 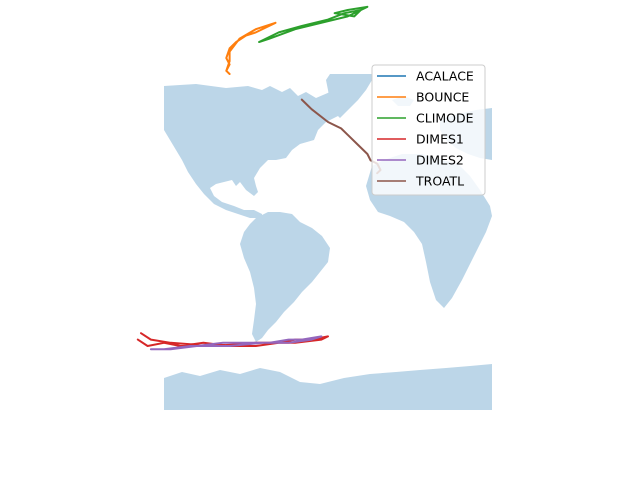 What do you see at coordinates (440, 139) in the screenshot?
I see `legend-label-dimes1: DIMES1` at bounding box center [440, 139].